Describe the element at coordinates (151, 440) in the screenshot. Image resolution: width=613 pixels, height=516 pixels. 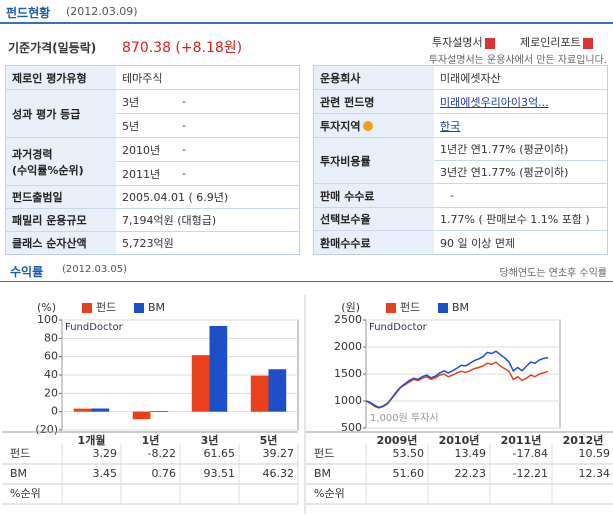
I see `x-tick-label: 1년` at that location.